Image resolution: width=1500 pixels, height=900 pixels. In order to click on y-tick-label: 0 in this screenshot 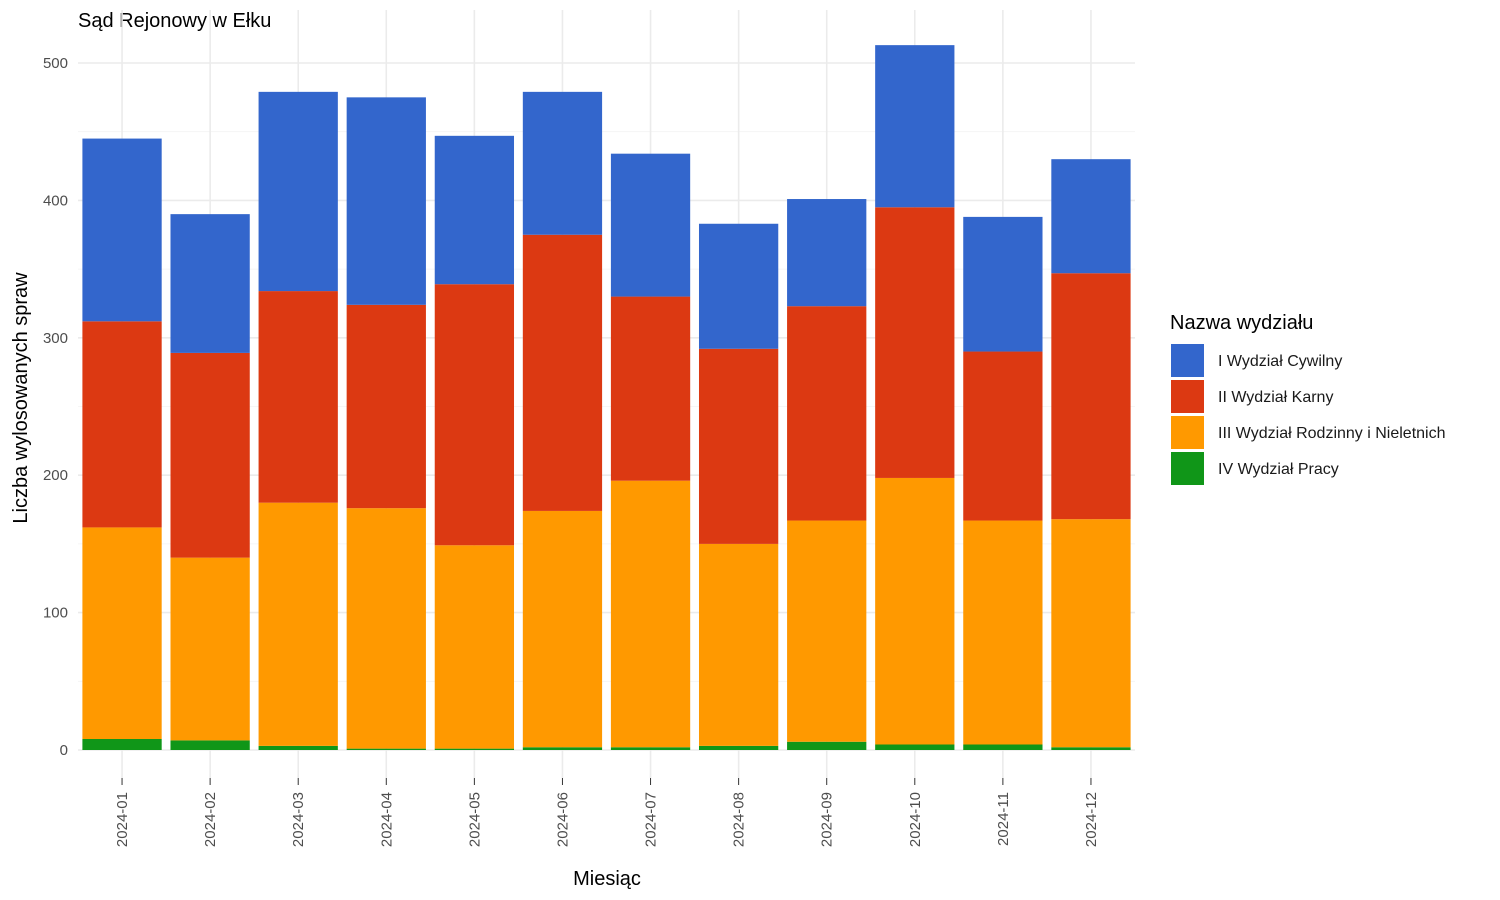, I will do `click(64, 750)`.